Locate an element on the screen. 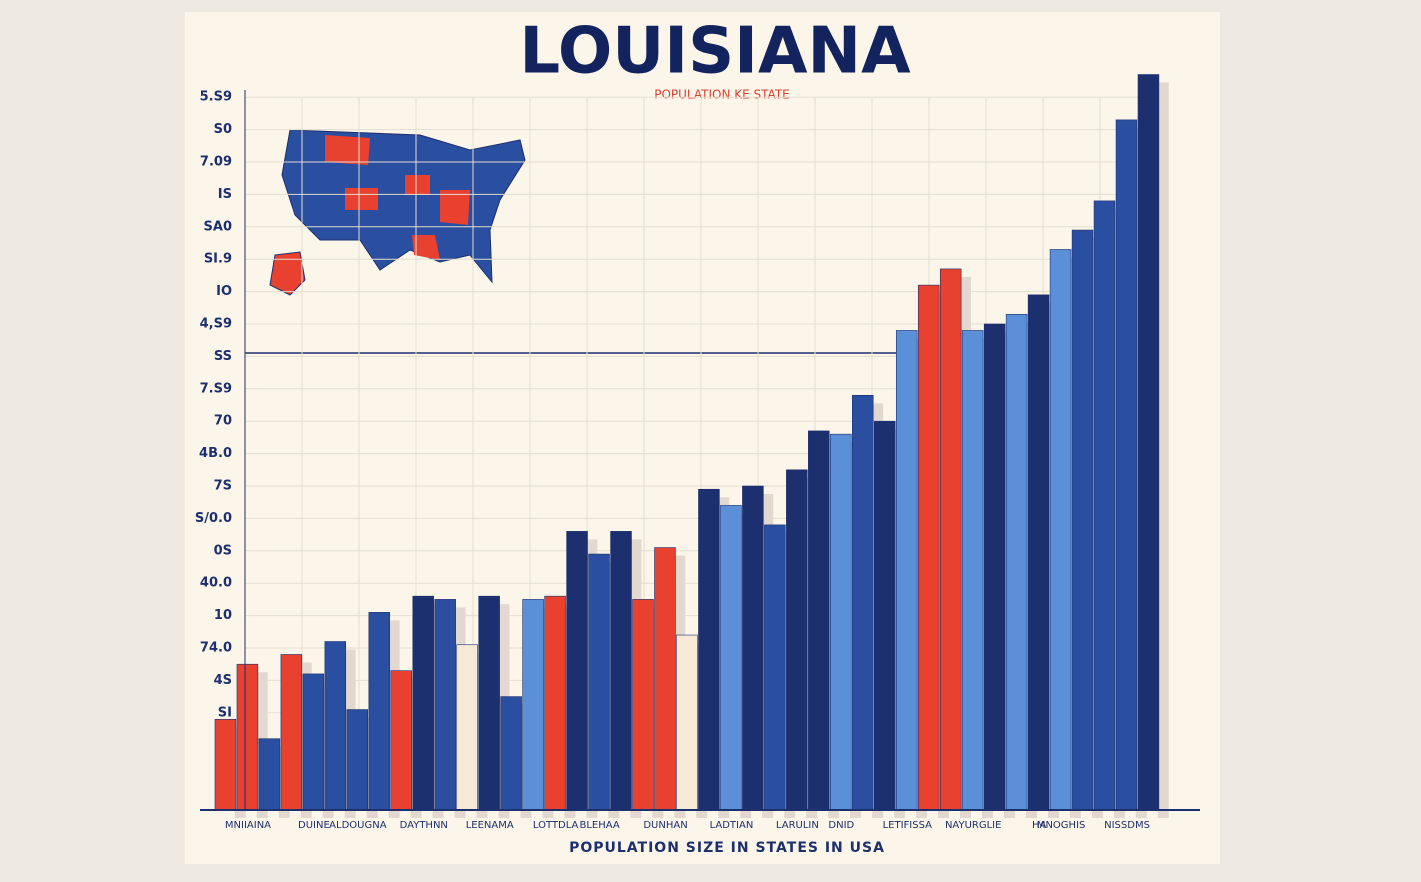 The width and height of the screenshot is (1421, 882). x-tick-label: MNIIAINA is located at coordinates (248, 825).